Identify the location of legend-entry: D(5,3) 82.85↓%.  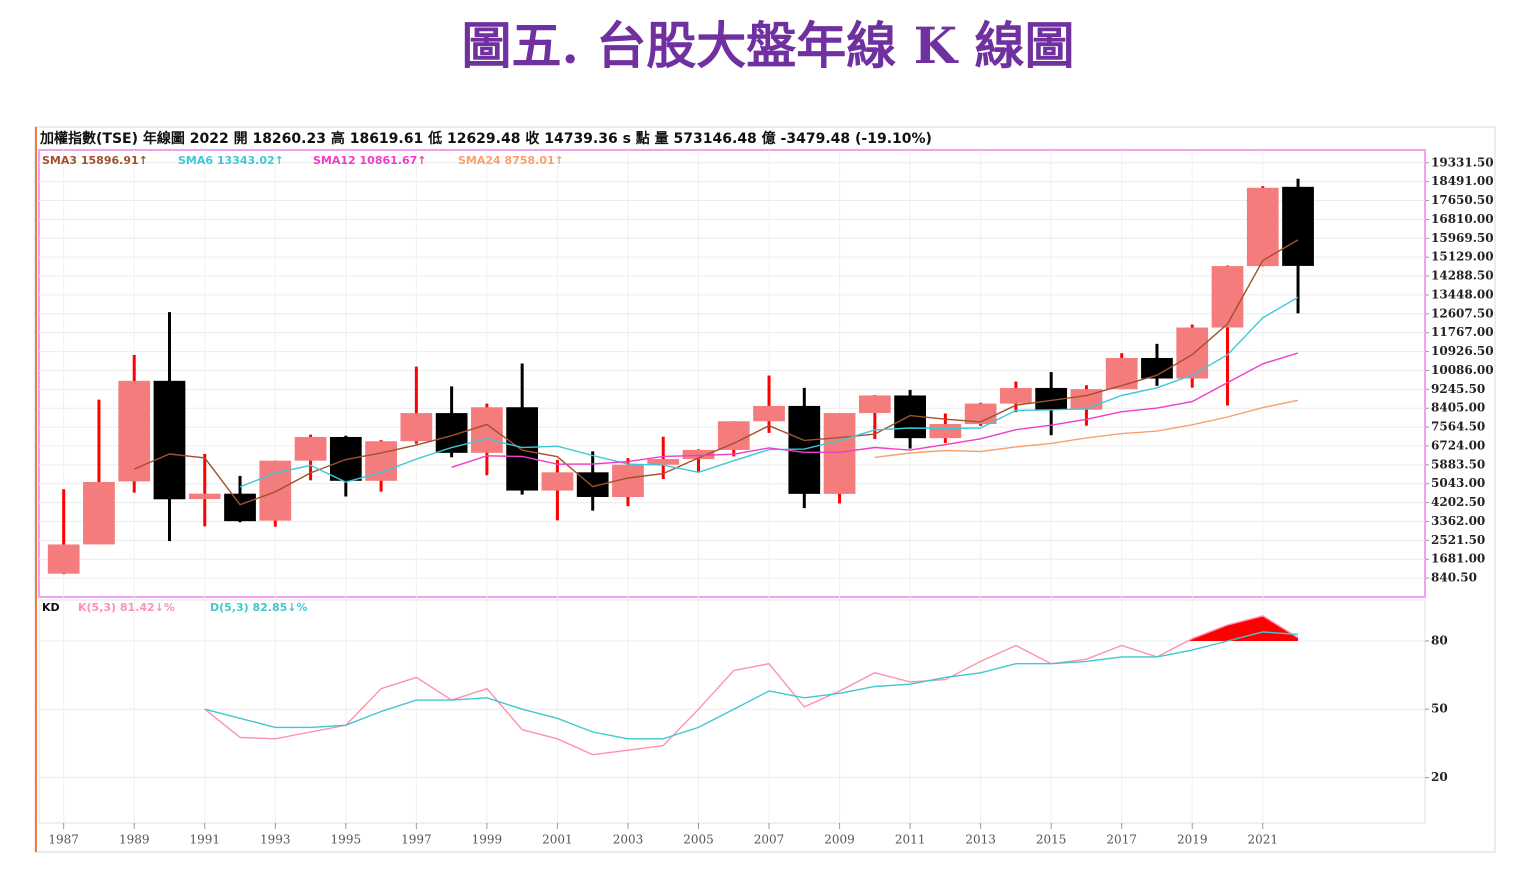
(259, 607).